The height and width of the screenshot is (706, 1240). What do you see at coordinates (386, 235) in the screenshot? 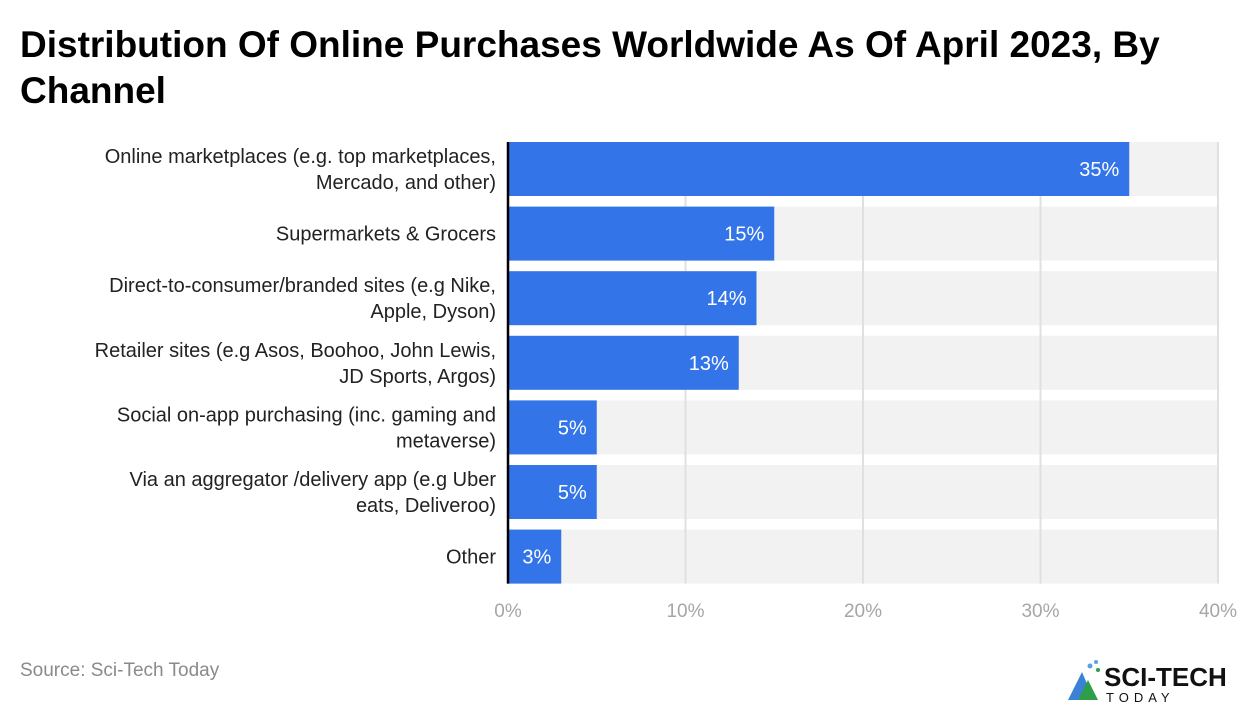
I see `category-label: Supermarkets & Grocers` at bounding box center [386, 235].